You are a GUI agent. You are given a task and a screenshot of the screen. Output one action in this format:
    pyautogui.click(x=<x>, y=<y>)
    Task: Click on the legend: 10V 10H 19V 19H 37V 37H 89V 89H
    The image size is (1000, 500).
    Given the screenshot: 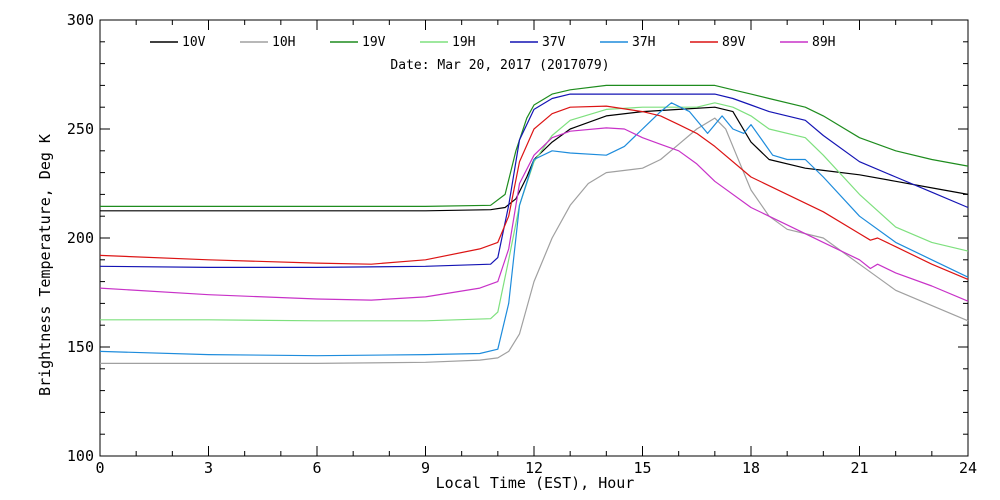 What is the action you would take?
    pyautogui.click(x=492, y=42)
    